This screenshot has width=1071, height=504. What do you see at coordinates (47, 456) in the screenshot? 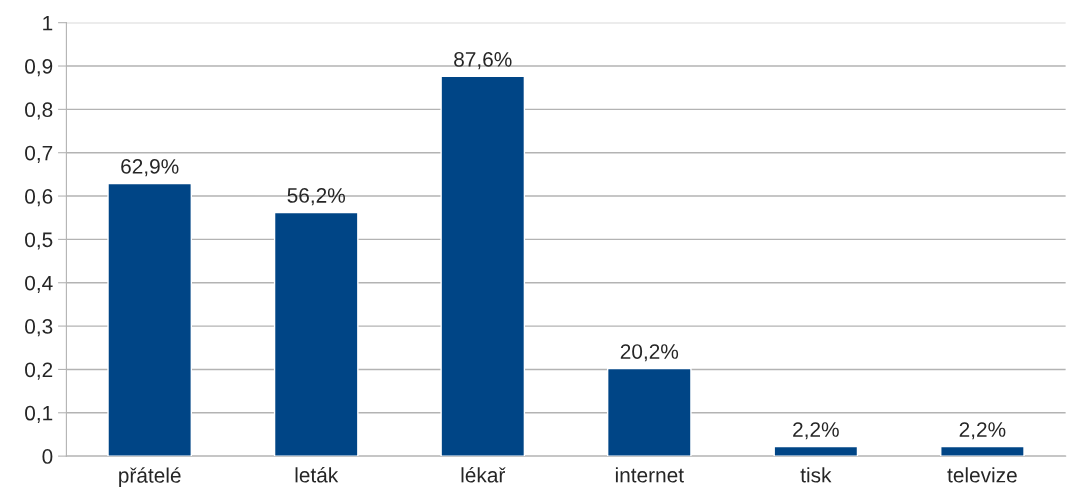
I see `y-tick-label: 0` at bounding box center [47, 456].